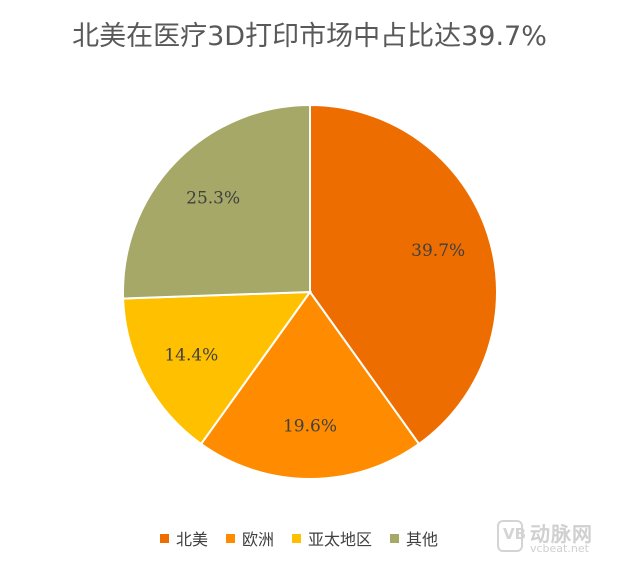 The height and width of the screenshot is (563, 619). I want to click on watermark-logo-glyph: VB, so click(515, 534).